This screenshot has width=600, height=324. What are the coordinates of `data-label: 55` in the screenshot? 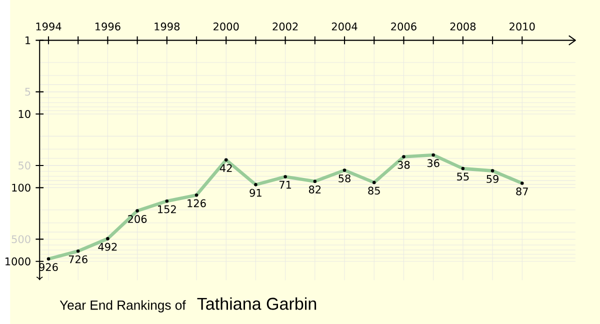 It's located at (463, 176).